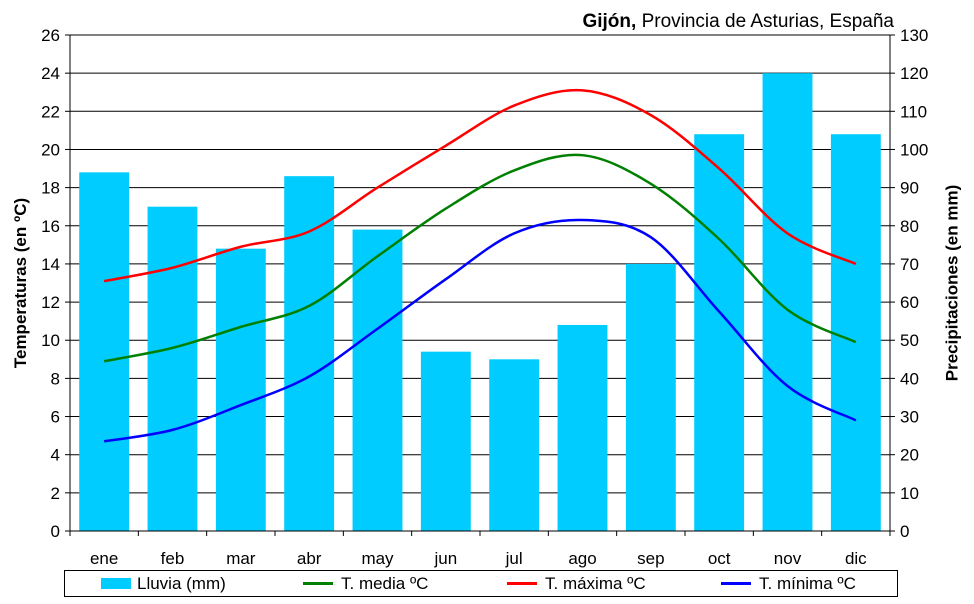  Describe the element at coordinates (914, 35) in the screenshot. I see `right-tick-label: 130` at that location.